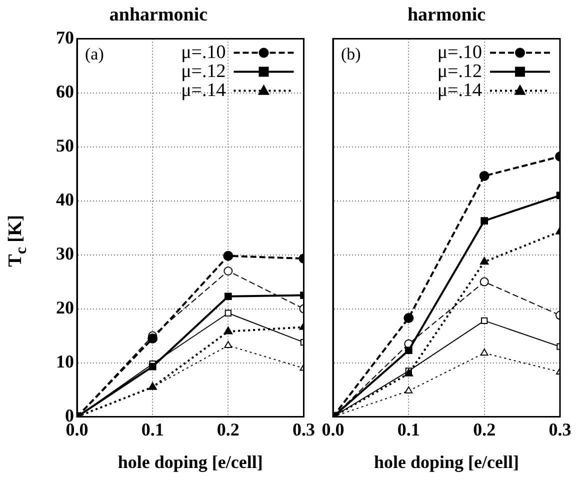 The image size is (578, 482). What do you see at coordinates (65, 361) in the screenshot?
I see `y-tick-label: 10` at bounding box center [65, 361].